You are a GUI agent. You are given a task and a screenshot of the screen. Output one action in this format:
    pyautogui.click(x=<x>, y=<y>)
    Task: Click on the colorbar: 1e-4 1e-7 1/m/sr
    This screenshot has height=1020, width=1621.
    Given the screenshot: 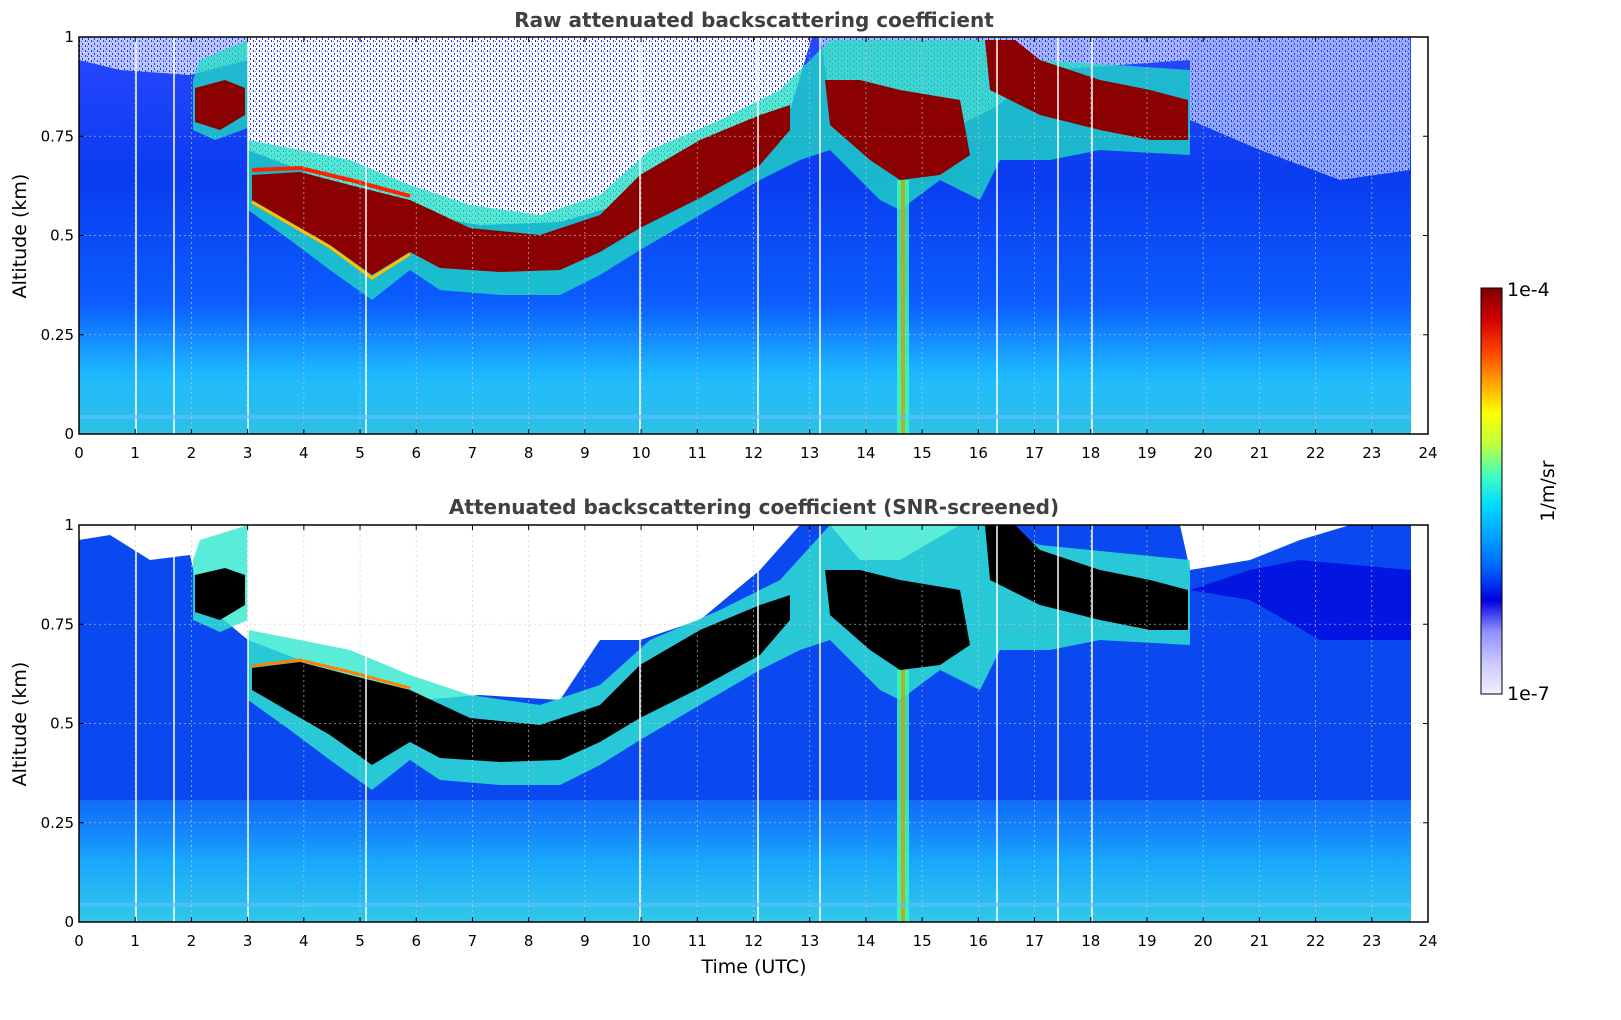 What is the action you would take?
    pyautogui.click(x=1519, y=492)
    